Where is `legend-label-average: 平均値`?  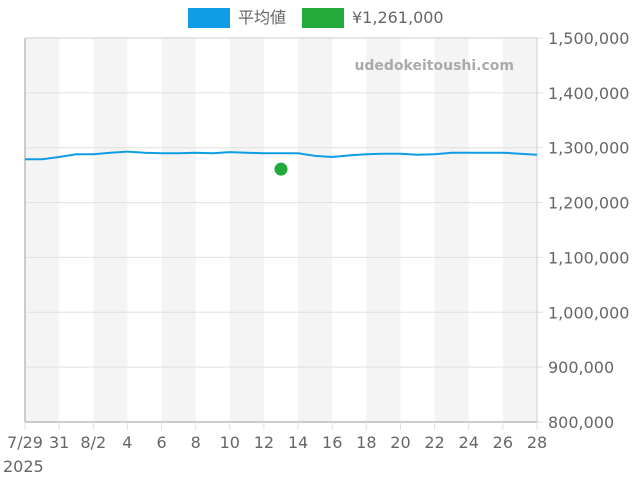
legend-label-average: 平均値 is located at coordinates (262, 17).